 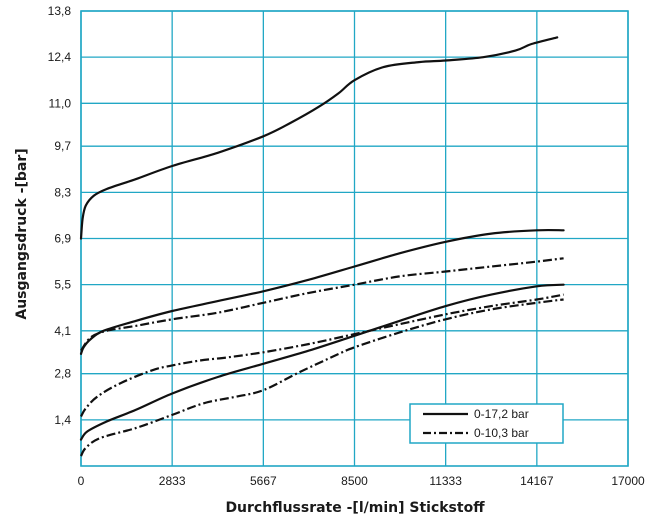 I want to click on y-tick-label: 4,1, so click(x=62, y=331).